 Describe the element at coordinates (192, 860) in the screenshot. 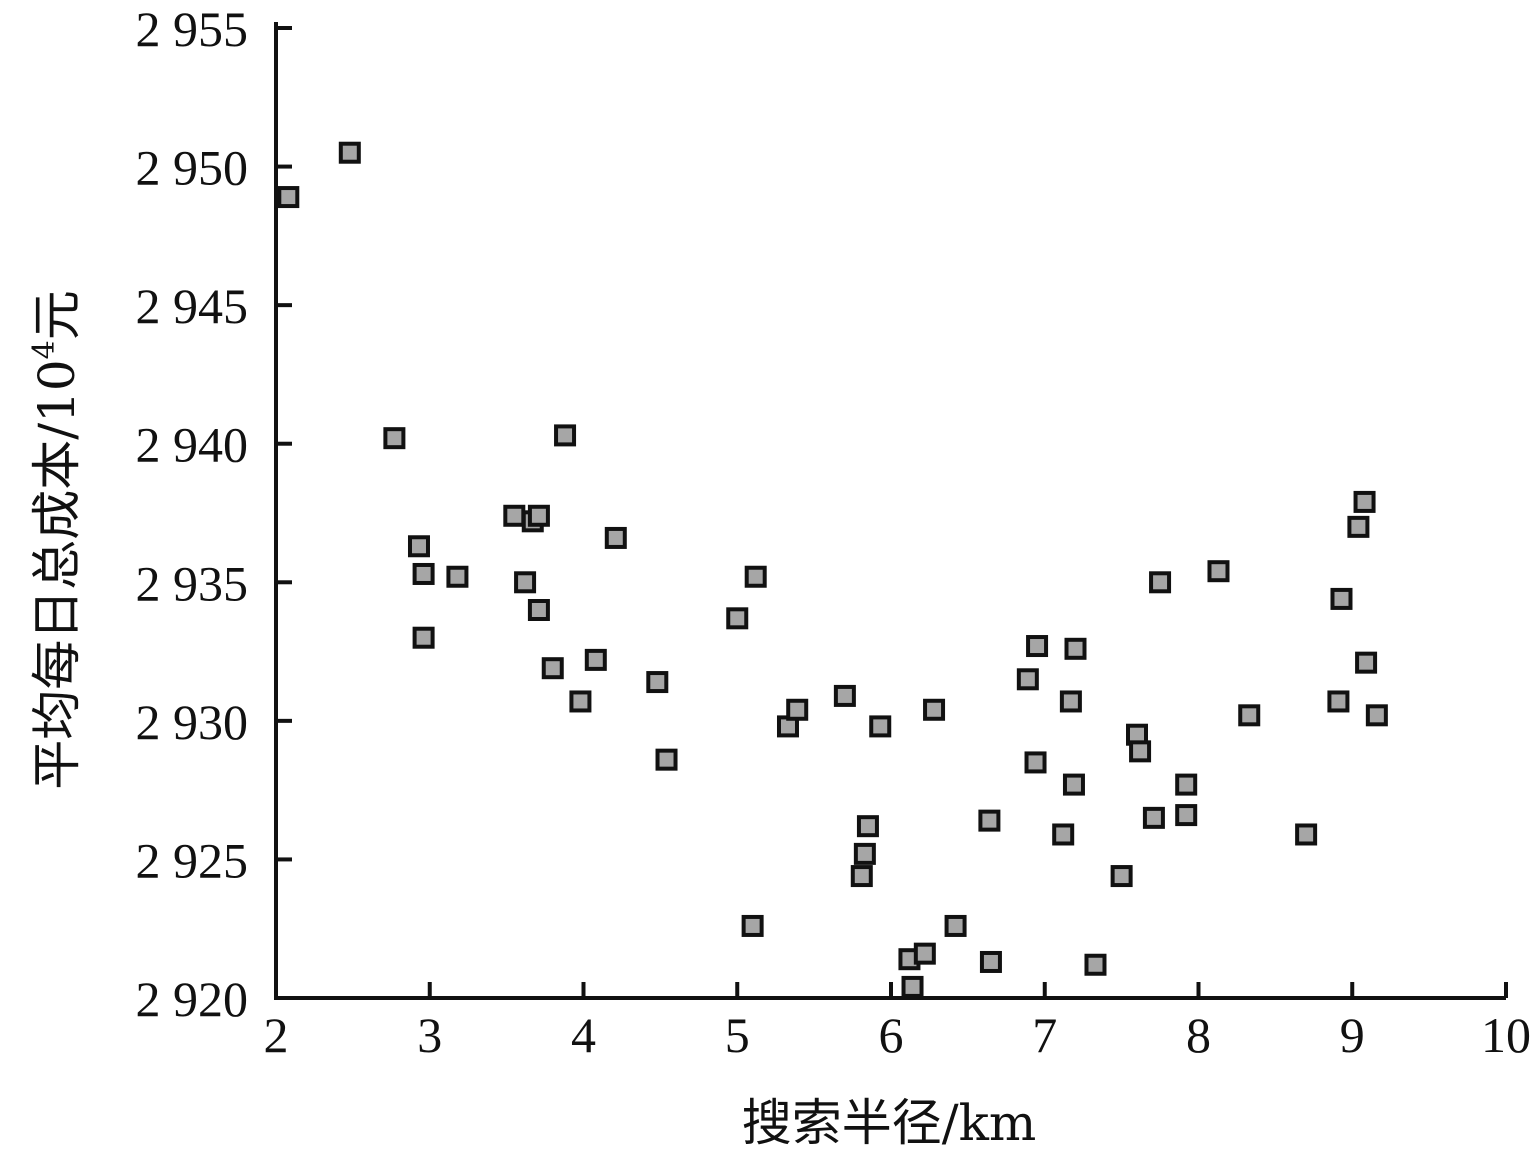

I see `y-tick-label: 2 925` at that location.